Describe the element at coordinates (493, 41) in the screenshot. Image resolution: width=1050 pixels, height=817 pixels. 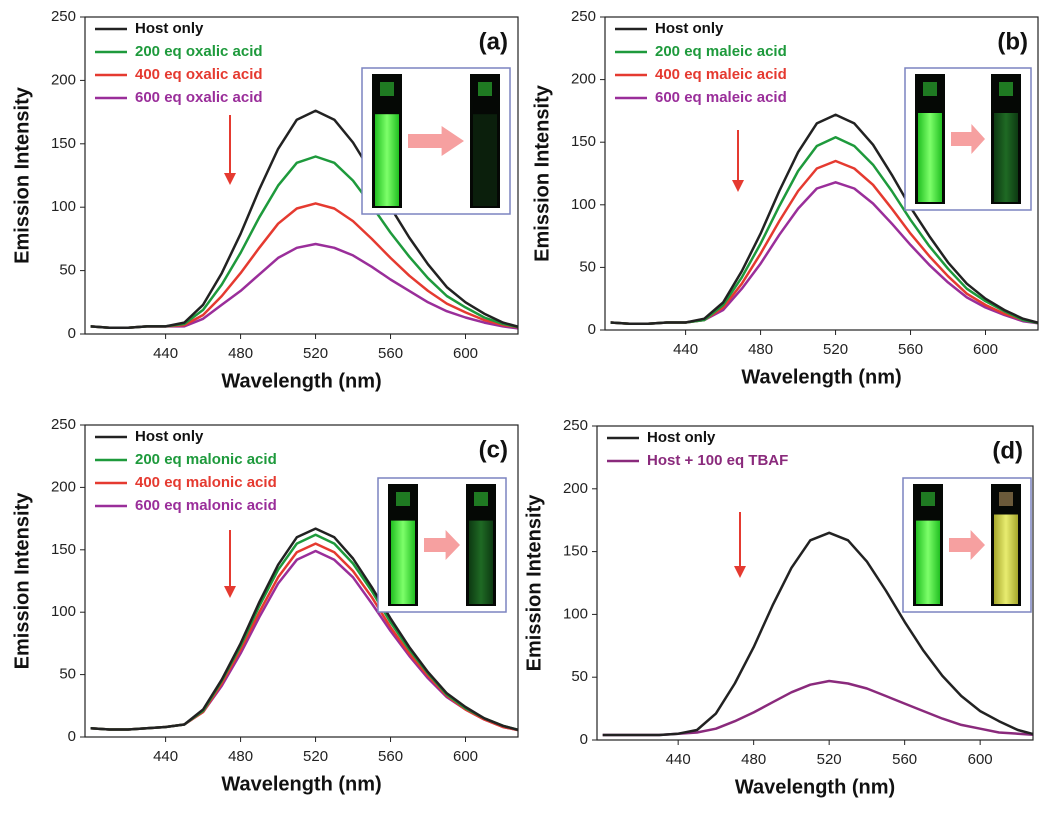
I see `panel-label: (a)` at that location.